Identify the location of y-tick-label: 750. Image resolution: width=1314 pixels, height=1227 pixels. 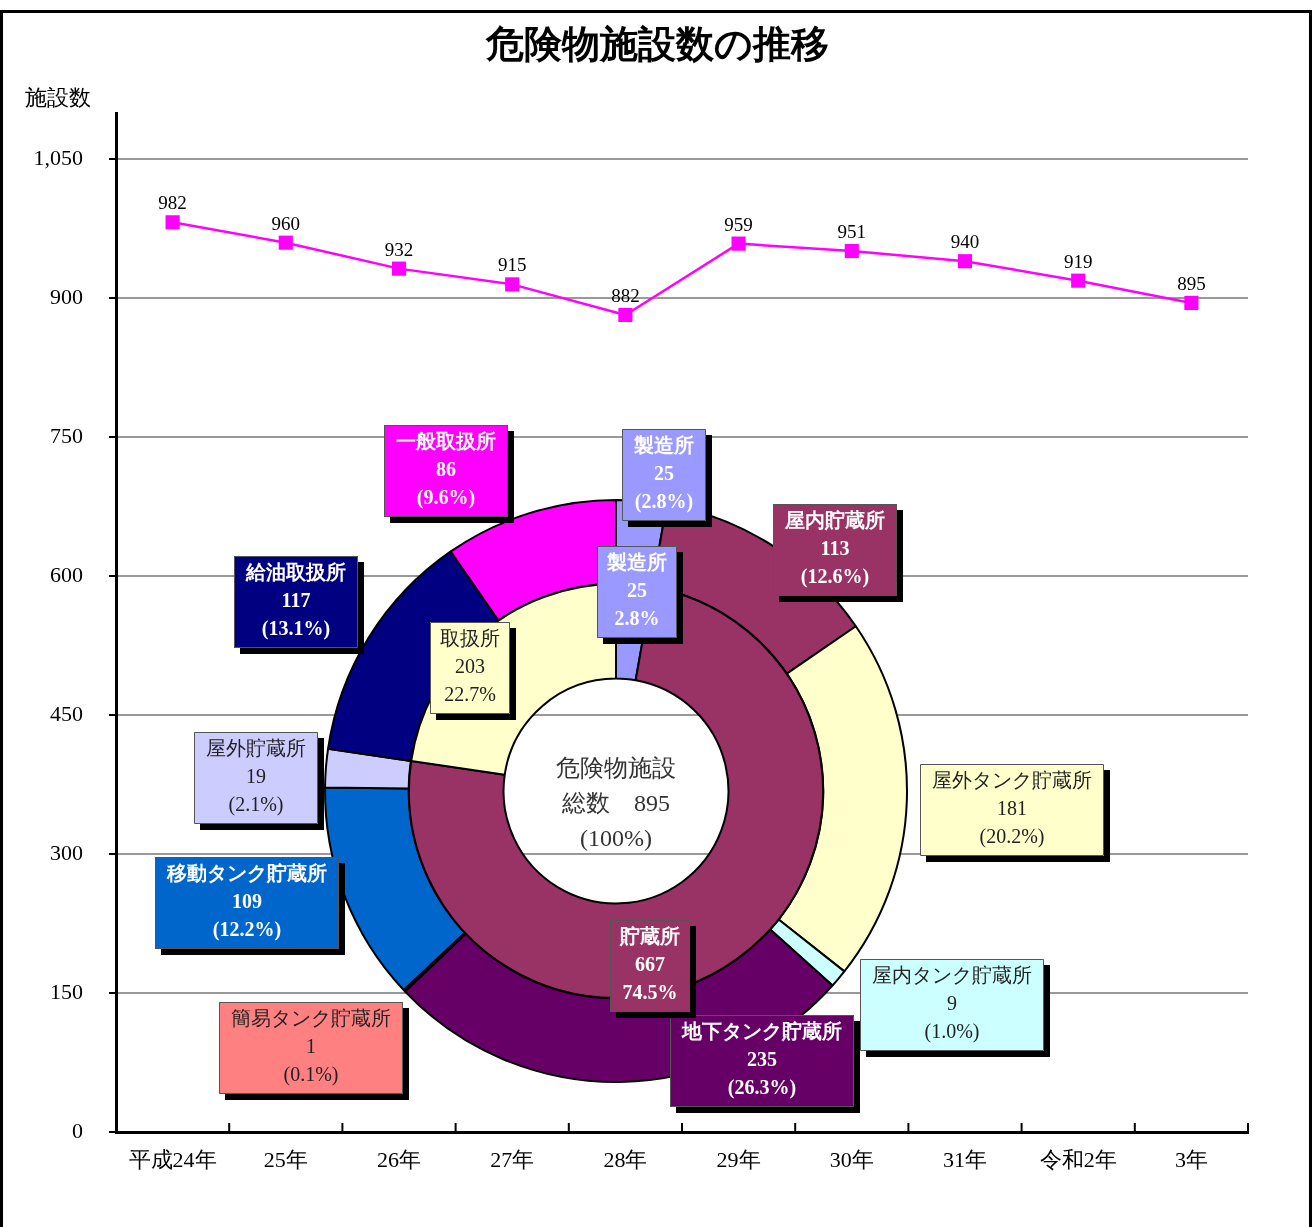
(66, 436).